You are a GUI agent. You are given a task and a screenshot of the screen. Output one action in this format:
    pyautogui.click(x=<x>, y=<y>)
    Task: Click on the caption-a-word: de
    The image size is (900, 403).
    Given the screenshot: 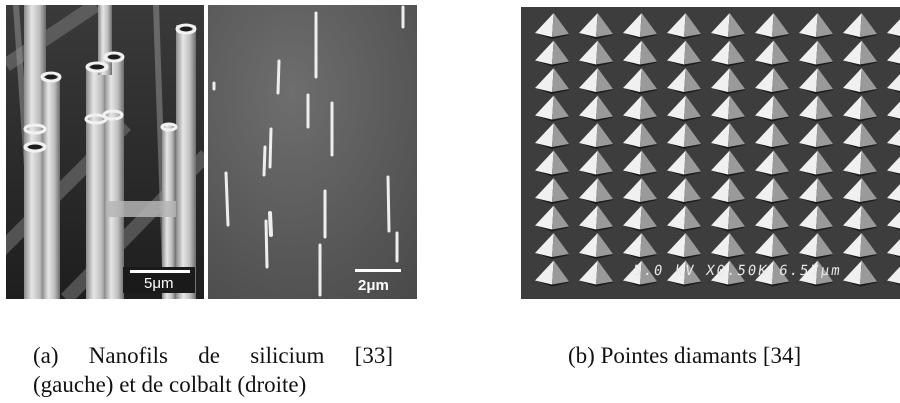 What is the action you would take?
    pyautogui.click(x=209, y=355)
    